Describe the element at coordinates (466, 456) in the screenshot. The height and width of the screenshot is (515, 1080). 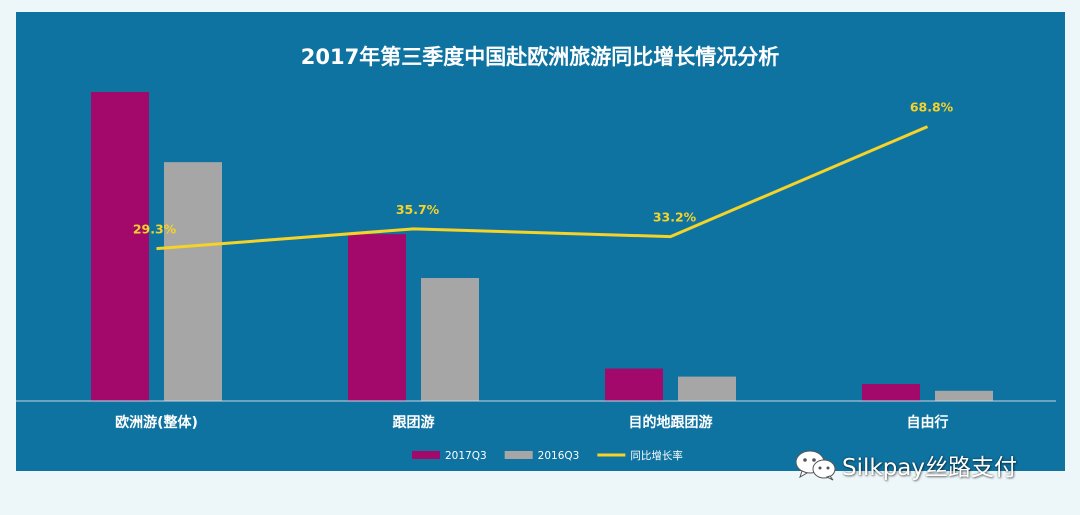
I see `legend-label: 2017Q3` at that location.